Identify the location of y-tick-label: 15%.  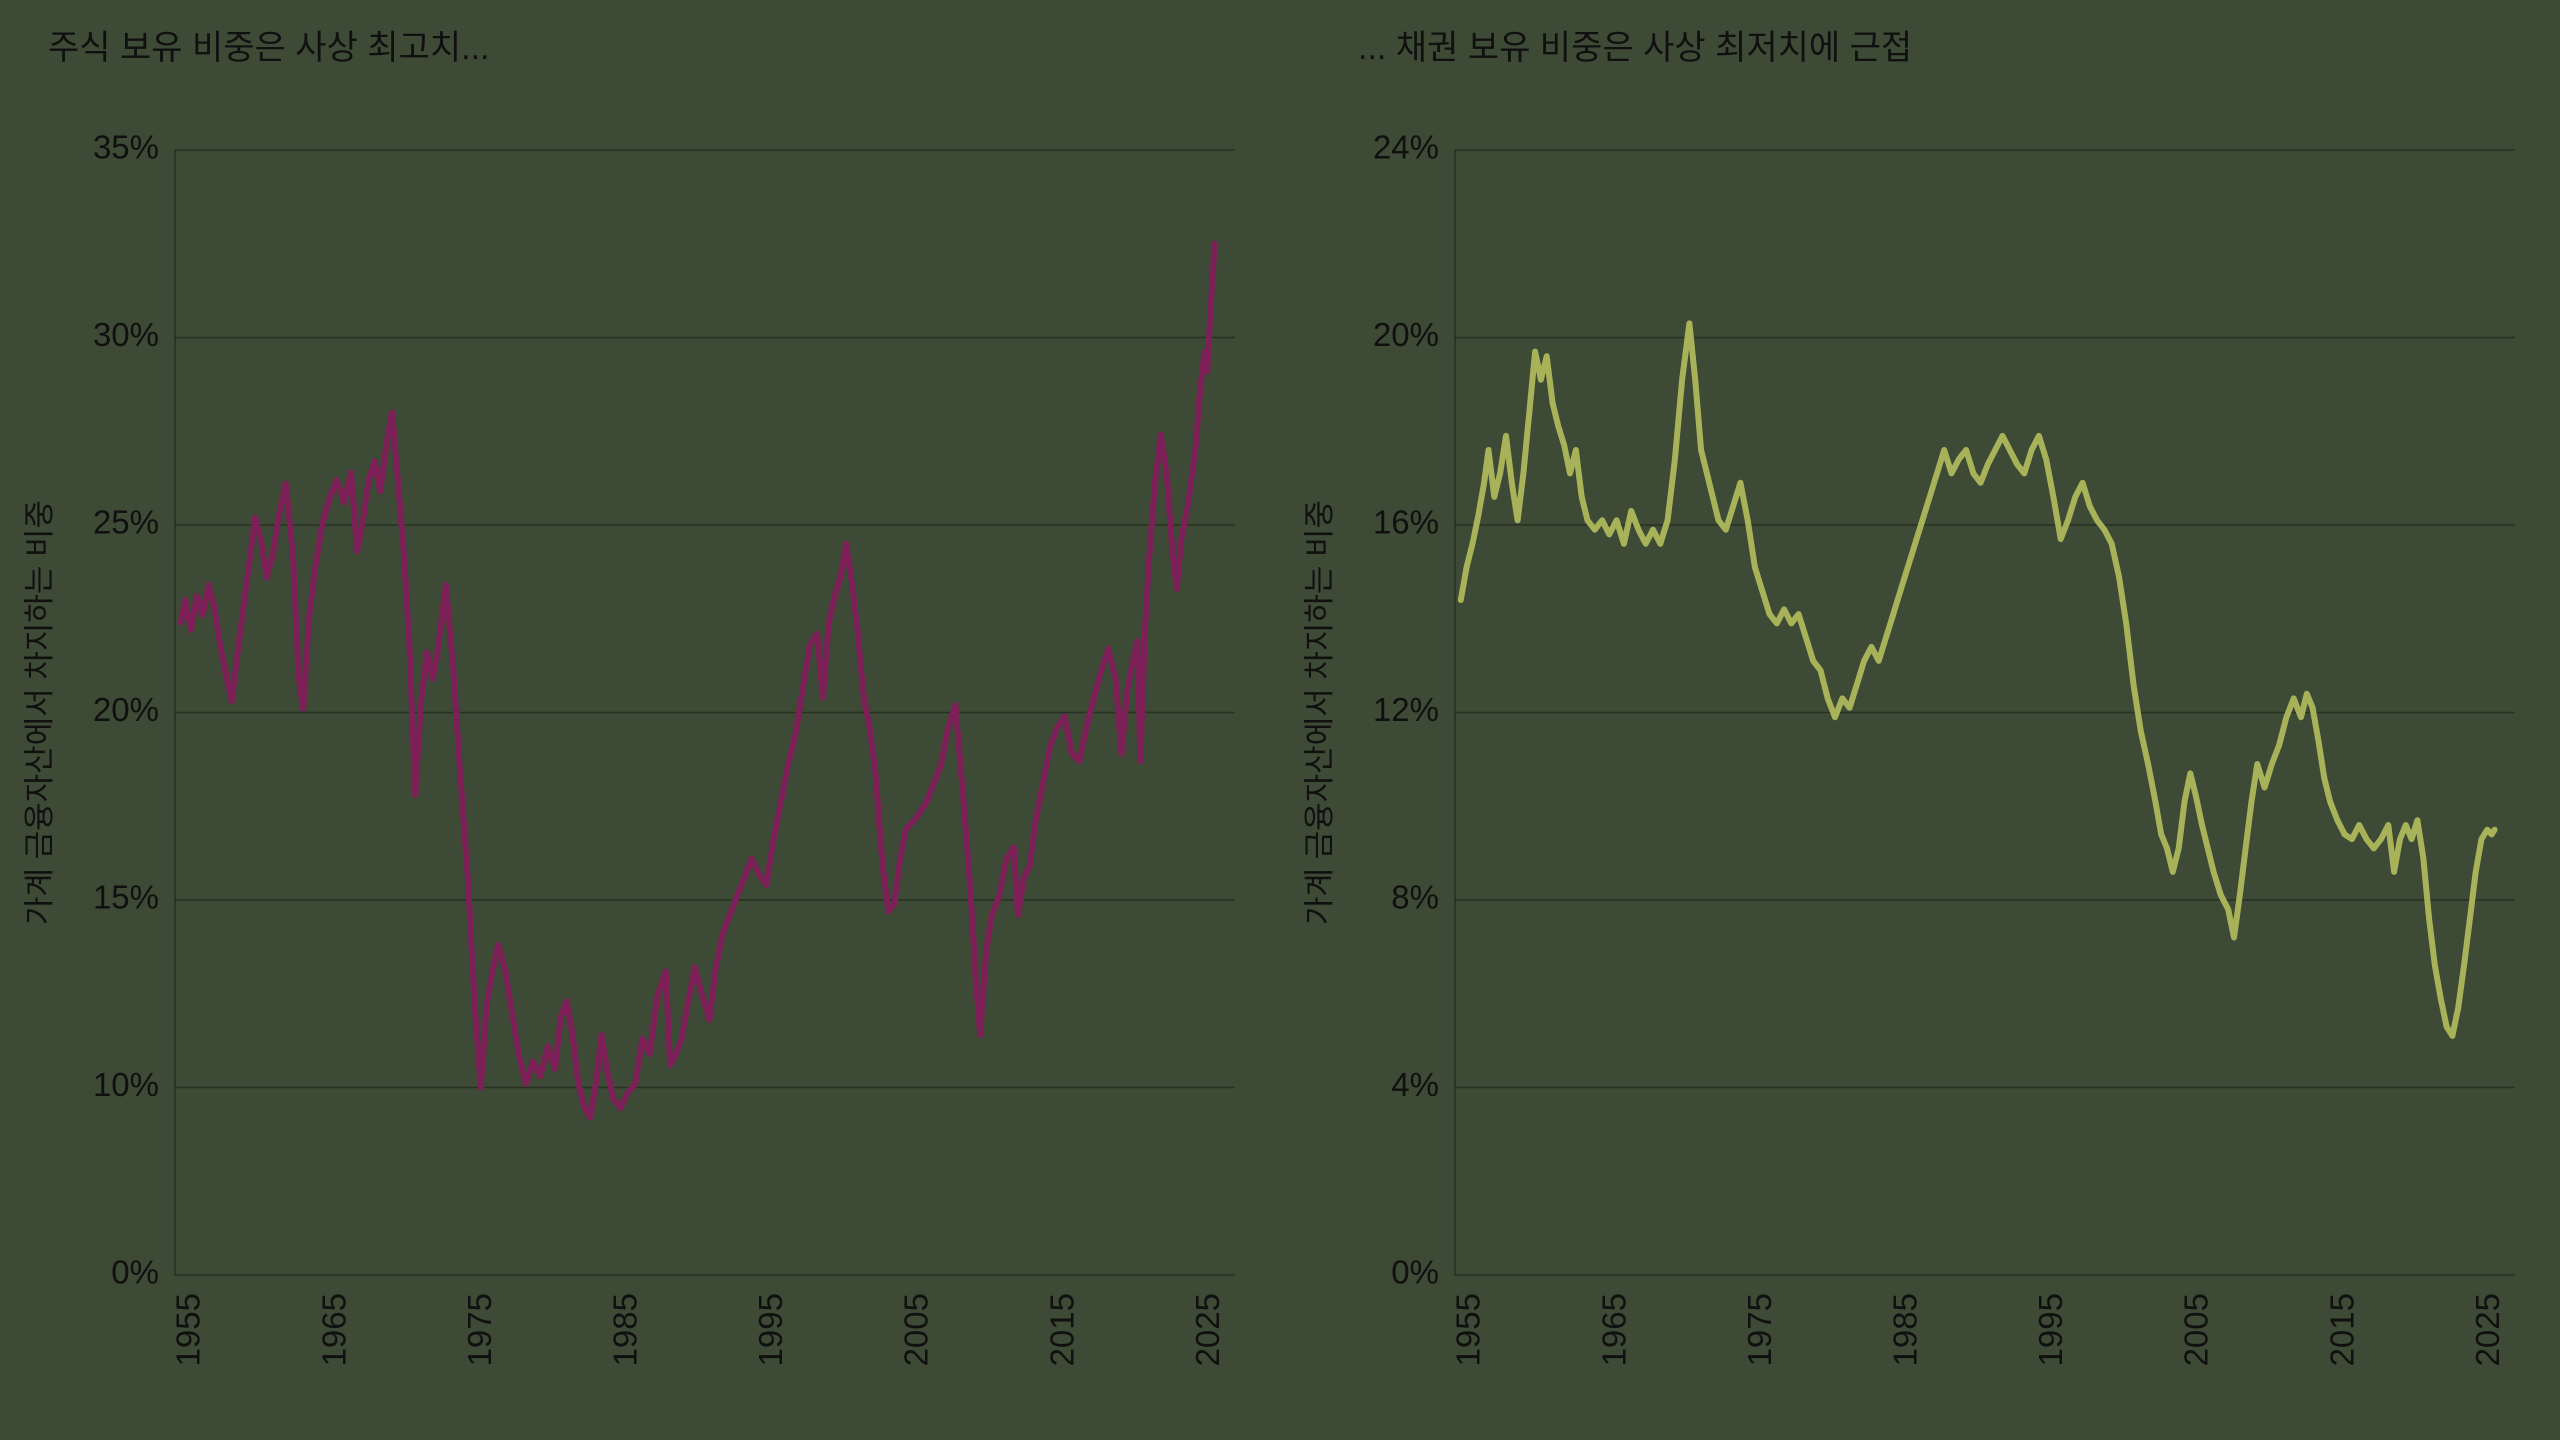
(126, 897).